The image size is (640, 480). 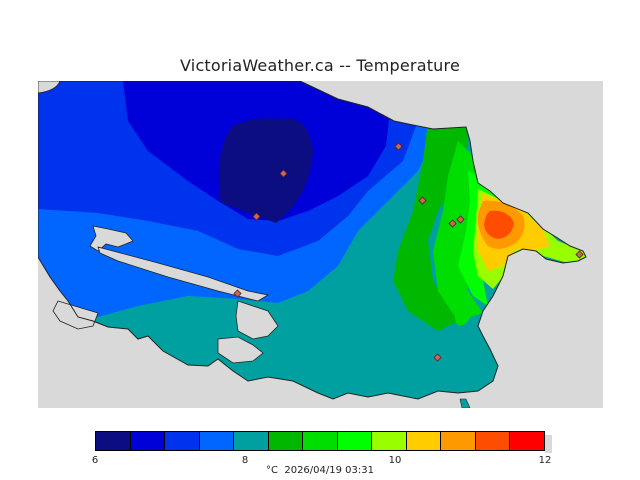 I want to click on water-inlets, so click(x=165, y=294).